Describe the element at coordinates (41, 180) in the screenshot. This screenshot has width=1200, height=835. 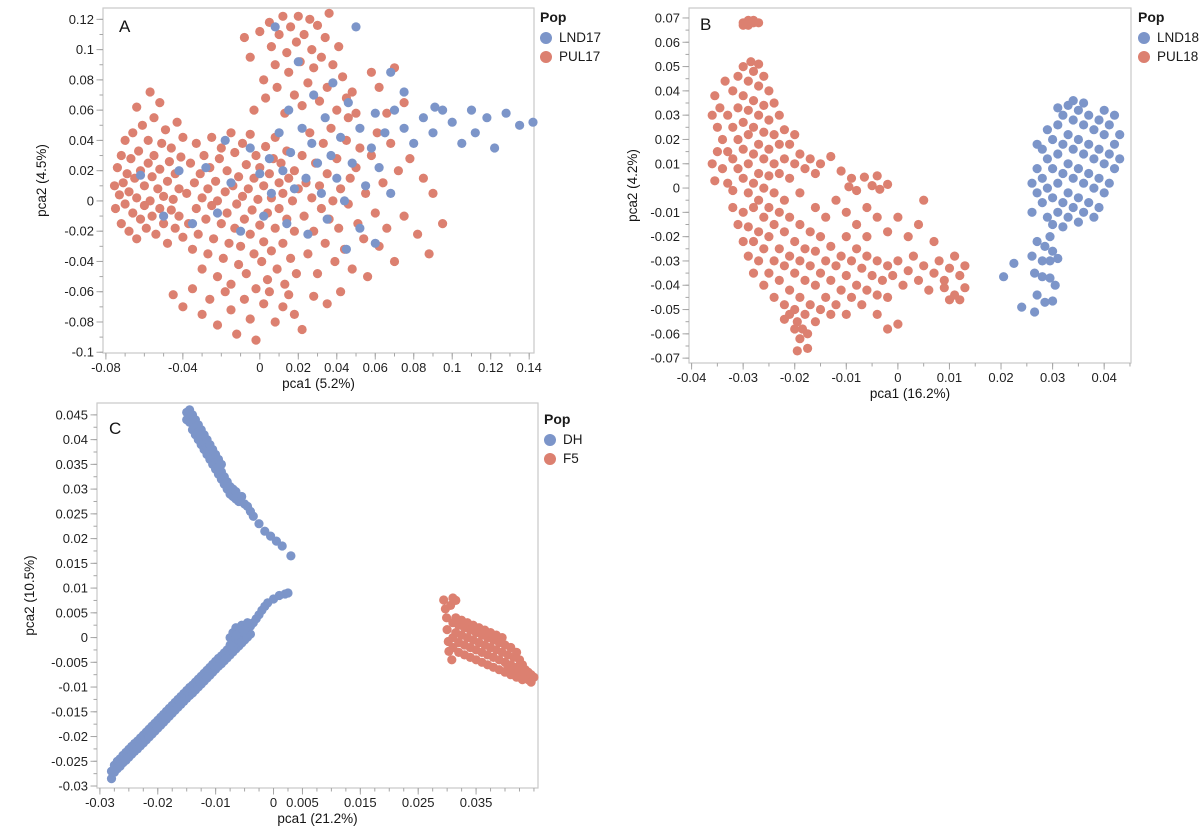
I see `y-axis-title: pca2 (4.5%)` at that location.